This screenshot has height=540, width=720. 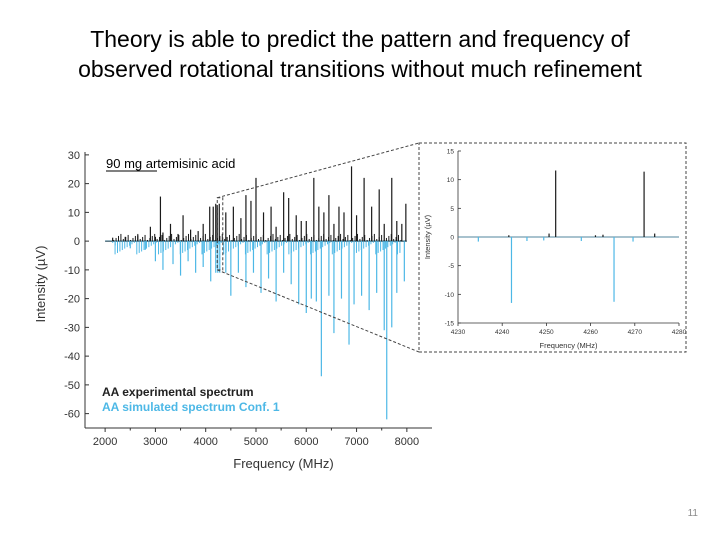 I want to click on y-tick-label: -20, so click(x=72, y=300).